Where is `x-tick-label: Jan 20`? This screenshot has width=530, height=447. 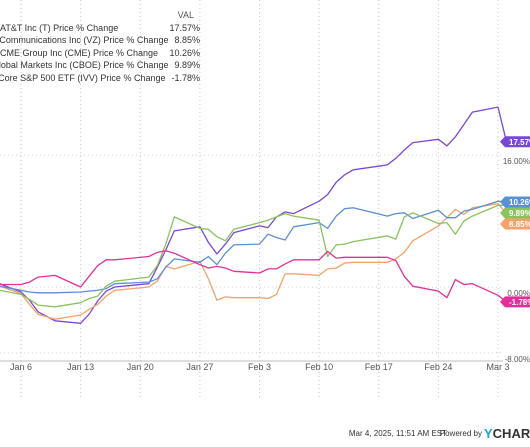
x-tick-label: Jan 20 is located at coordinates (140, 367).